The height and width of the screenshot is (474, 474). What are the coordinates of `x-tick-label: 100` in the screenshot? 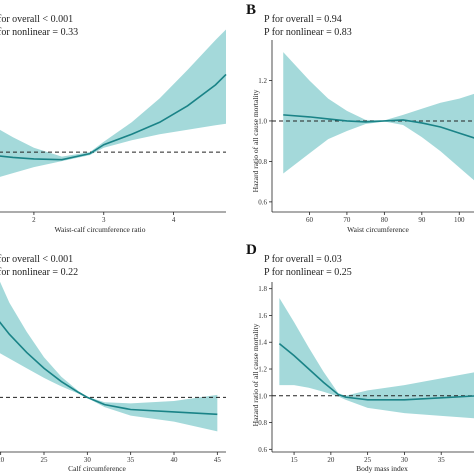 It's located at (459, 220).